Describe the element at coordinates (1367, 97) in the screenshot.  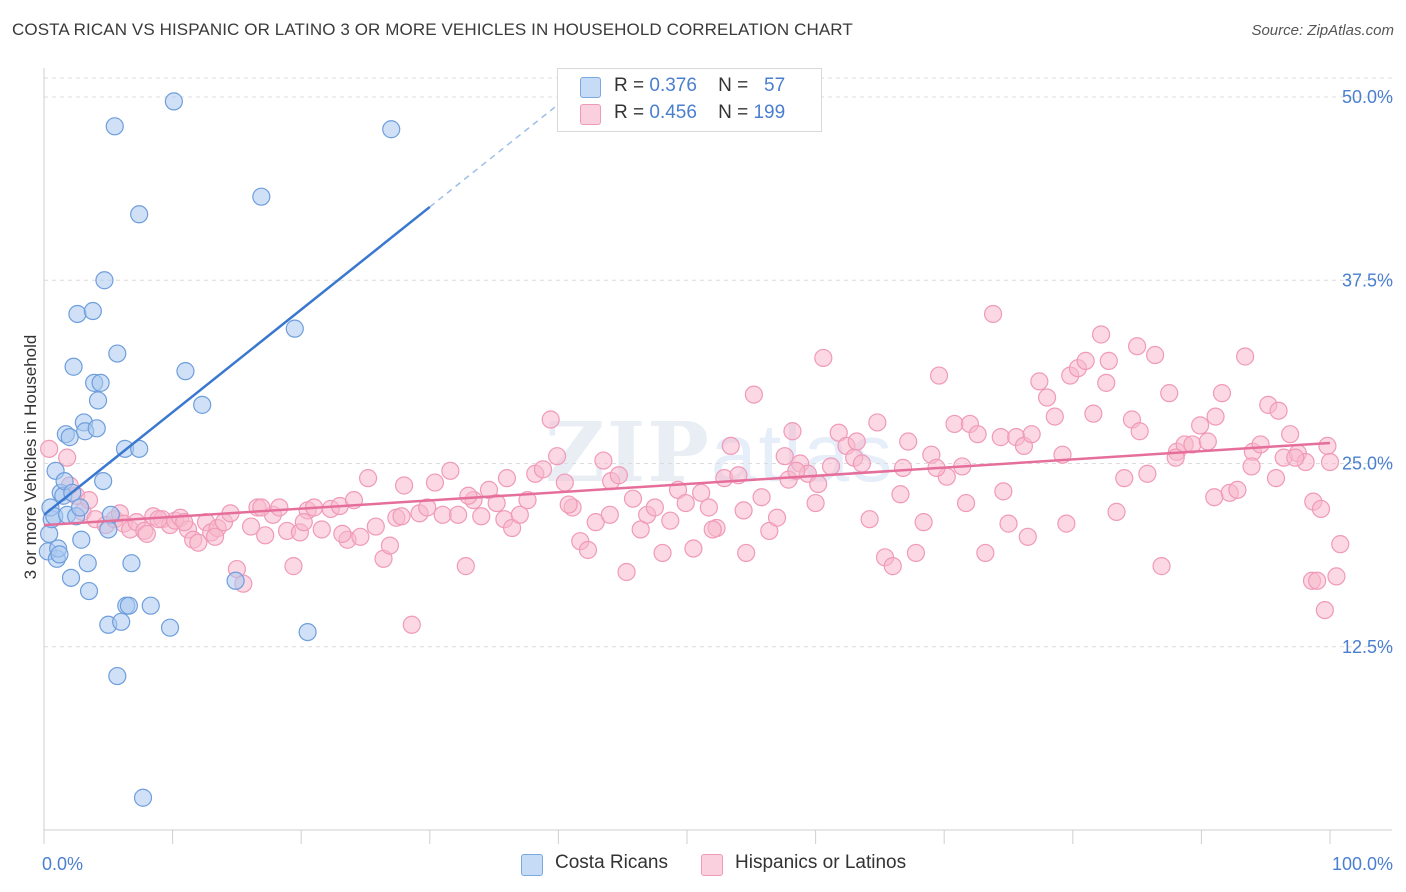
I see `y-tick-label: 50.0%` at that location.